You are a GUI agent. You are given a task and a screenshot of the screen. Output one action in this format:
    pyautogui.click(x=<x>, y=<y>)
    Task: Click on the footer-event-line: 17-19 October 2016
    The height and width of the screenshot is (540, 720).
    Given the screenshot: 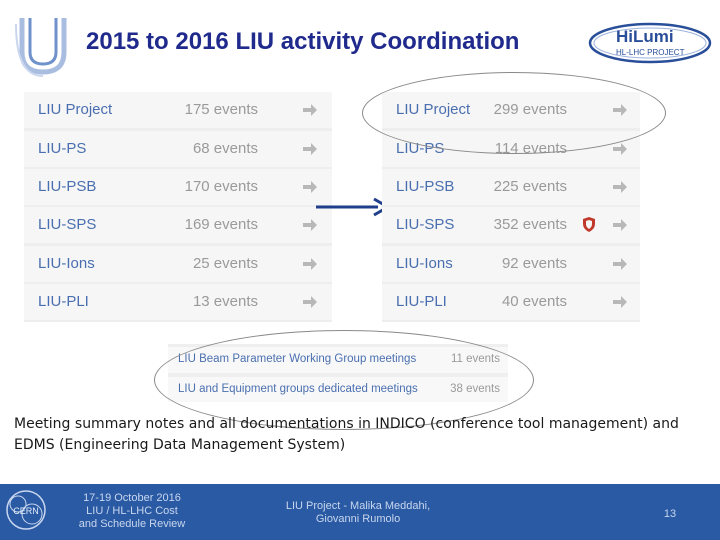 What is the action you would take?
    pyautogui.click(x=132, y=498)
    